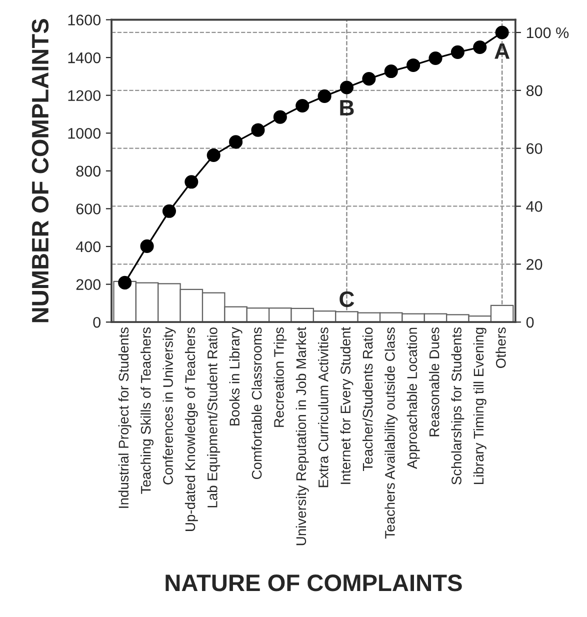 The height and width of the screenshot is (617, 587). Describe the element at coordinates (323, 407) in the screenshot. I see `x-tick-label: Extra Curriculum Activities` at that location.